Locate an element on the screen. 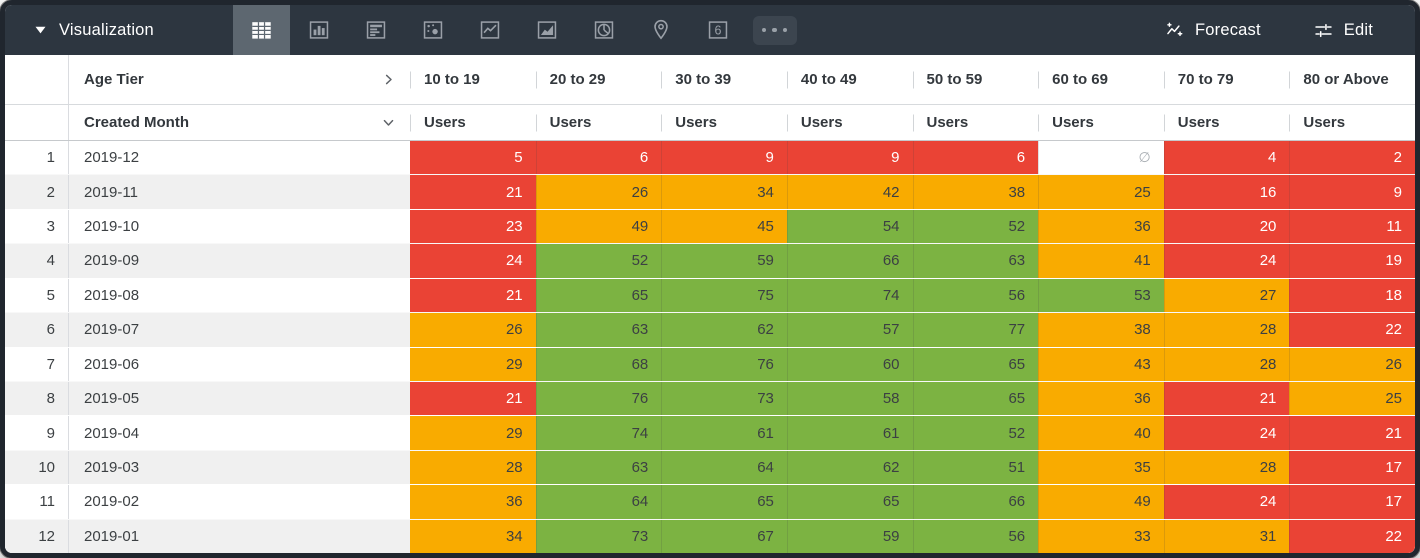 This screenshot has width=1420, height=558. row-label: 2019-08 is located at coordinates (112, 295).